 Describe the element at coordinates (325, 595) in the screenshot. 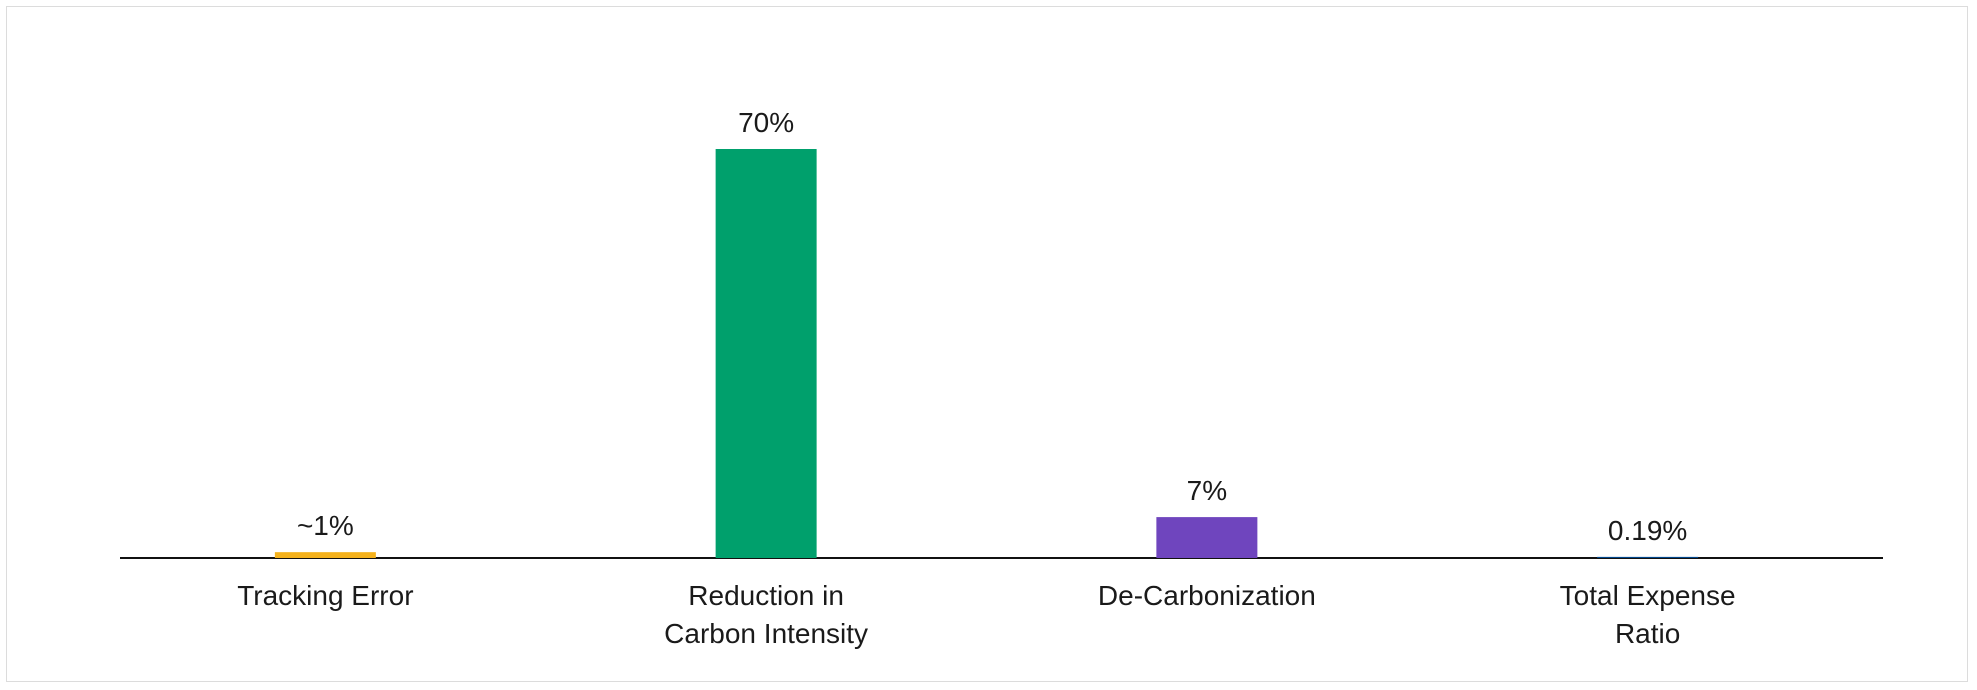

I see `category-label: Tracking Error` at that location.